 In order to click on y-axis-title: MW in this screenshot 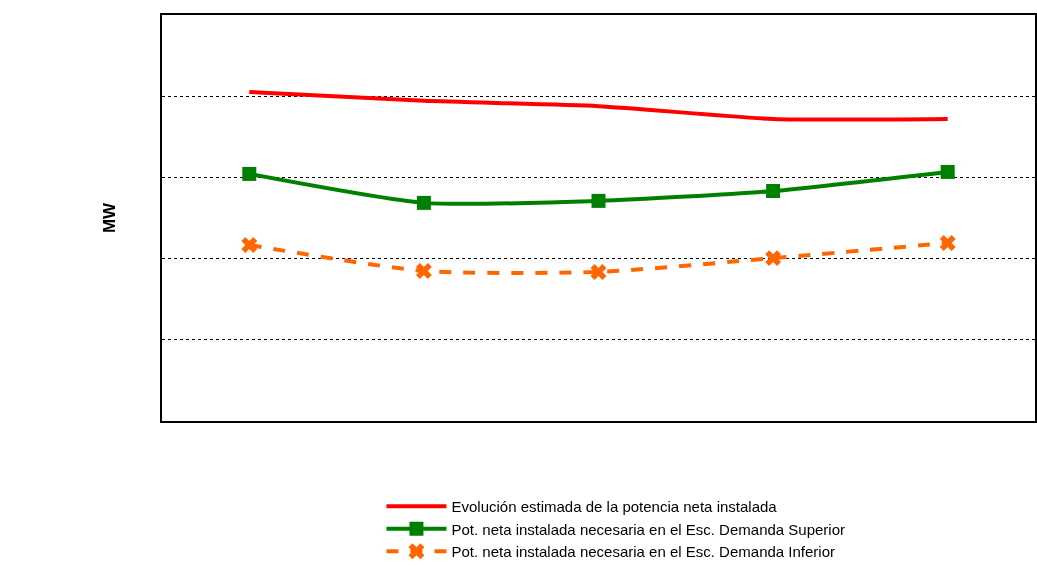, I will do `click(110, 217)`.